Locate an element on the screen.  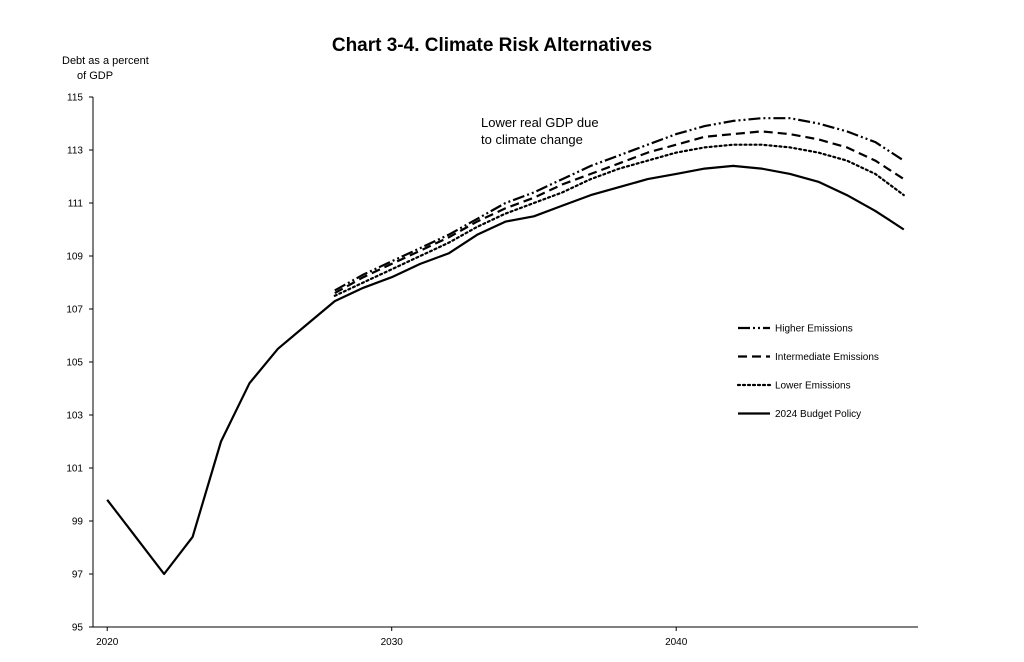
x-tick-group: 2020 2030 2040 is located at coordinates (392, 637).